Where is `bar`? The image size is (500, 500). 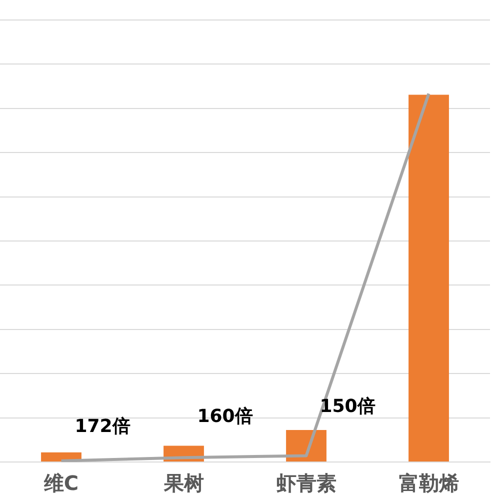 bar is located at coordinates (428, 278).